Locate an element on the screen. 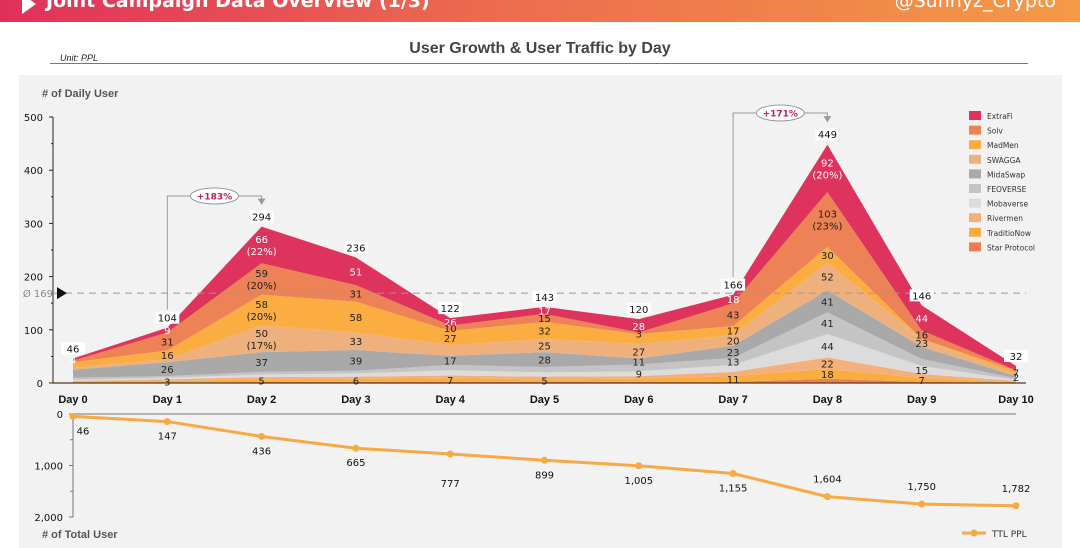  value-label: 50 (17%) is located at coordinates (262, 340).